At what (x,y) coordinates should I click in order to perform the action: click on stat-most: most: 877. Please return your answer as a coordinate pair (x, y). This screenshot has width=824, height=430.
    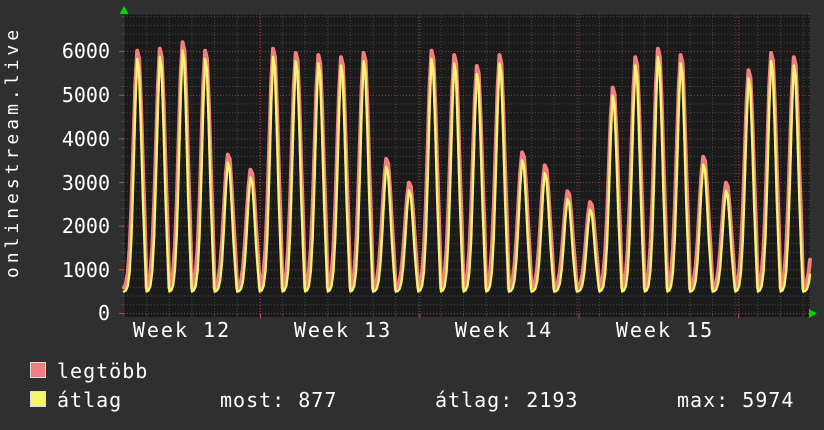
    Looking at the image, I should click on (279, 400).